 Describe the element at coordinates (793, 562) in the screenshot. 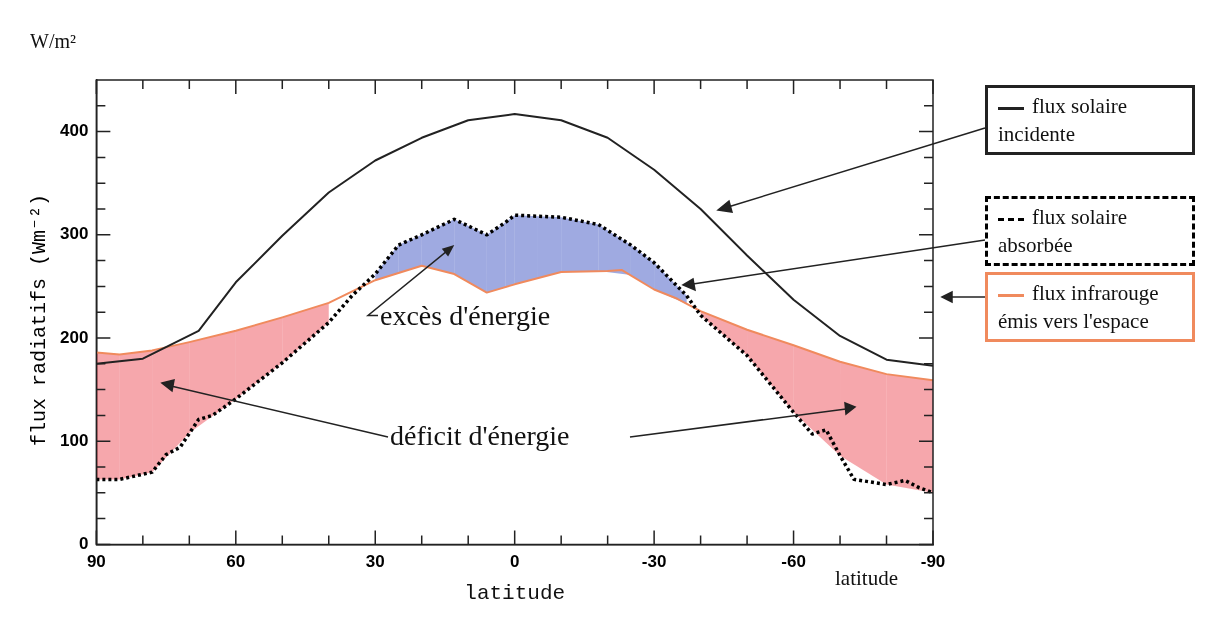

I see `x-tick-label: -60` at that location.